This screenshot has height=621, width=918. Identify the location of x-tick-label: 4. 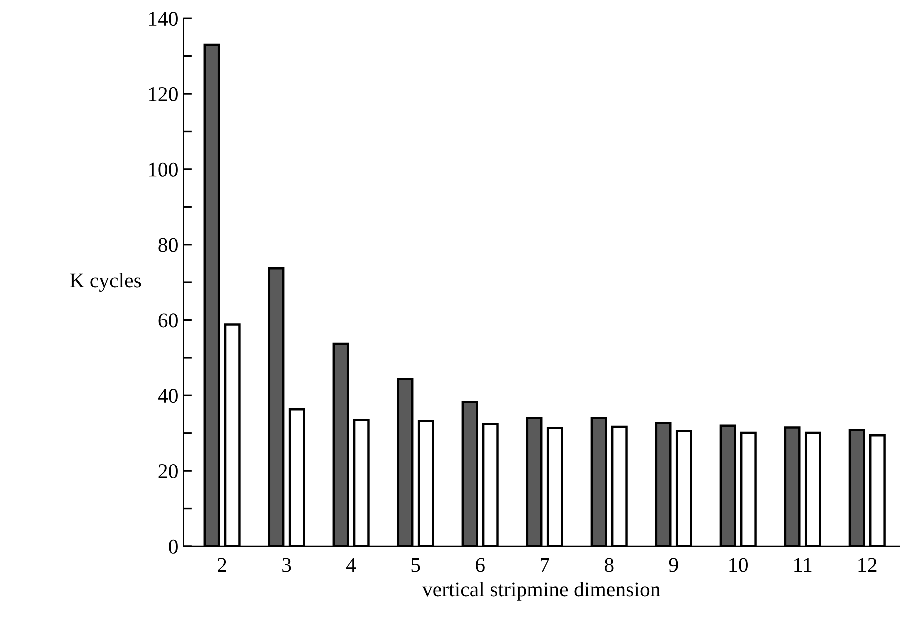
(351, 565).